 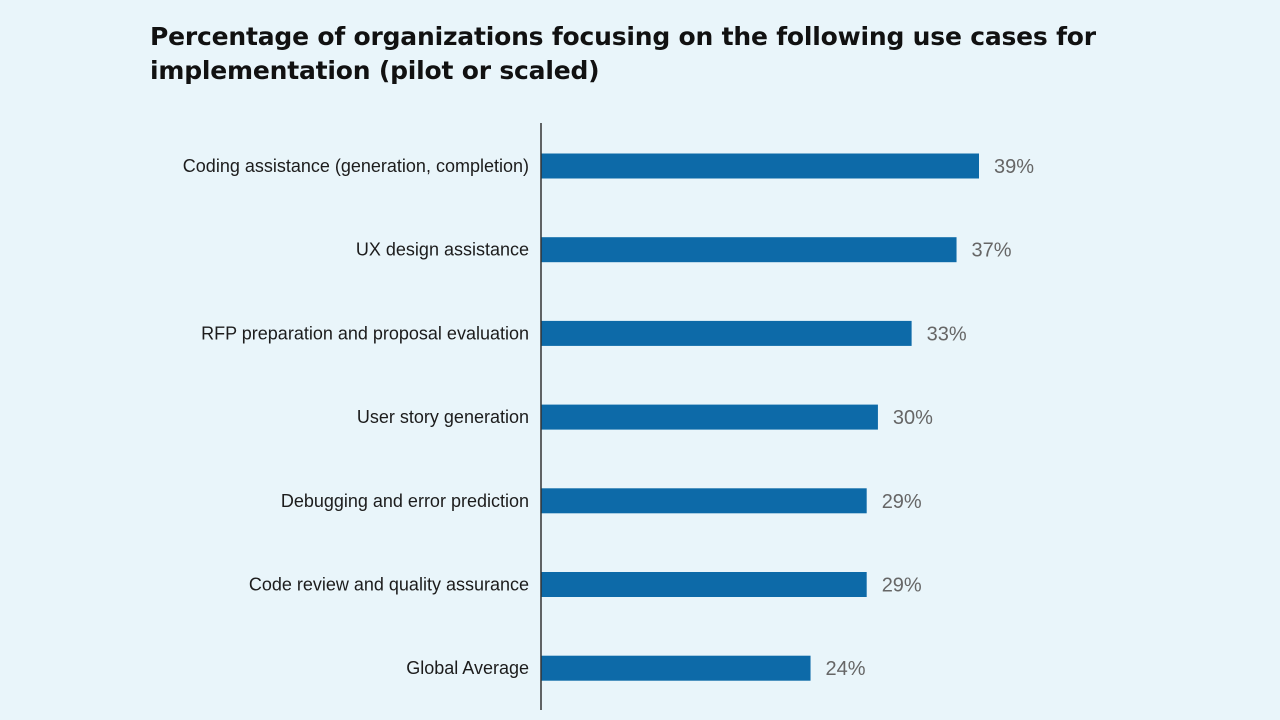 I want to click on category-label: RFP preparation and proposal evaluation, so click(x=365, y=333).